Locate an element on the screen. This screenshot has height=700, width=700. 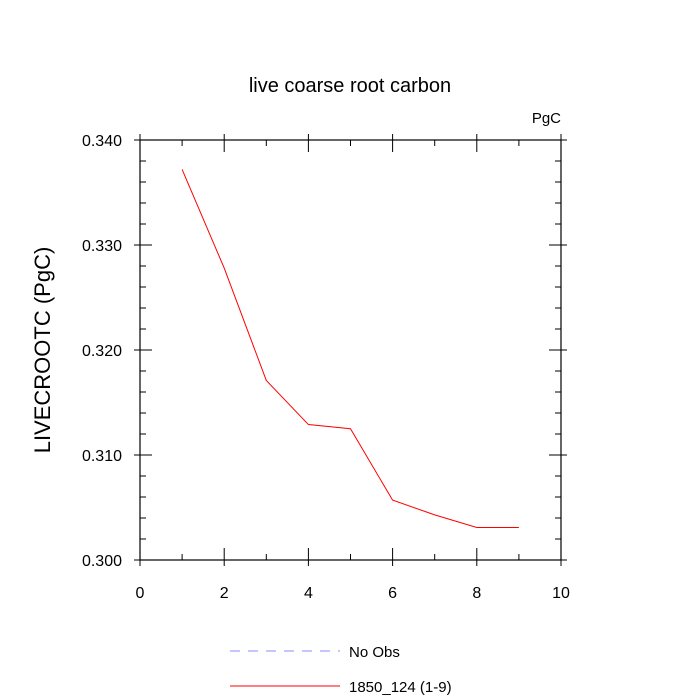
legend-label: No Obs is located at coordinates (374, 652).